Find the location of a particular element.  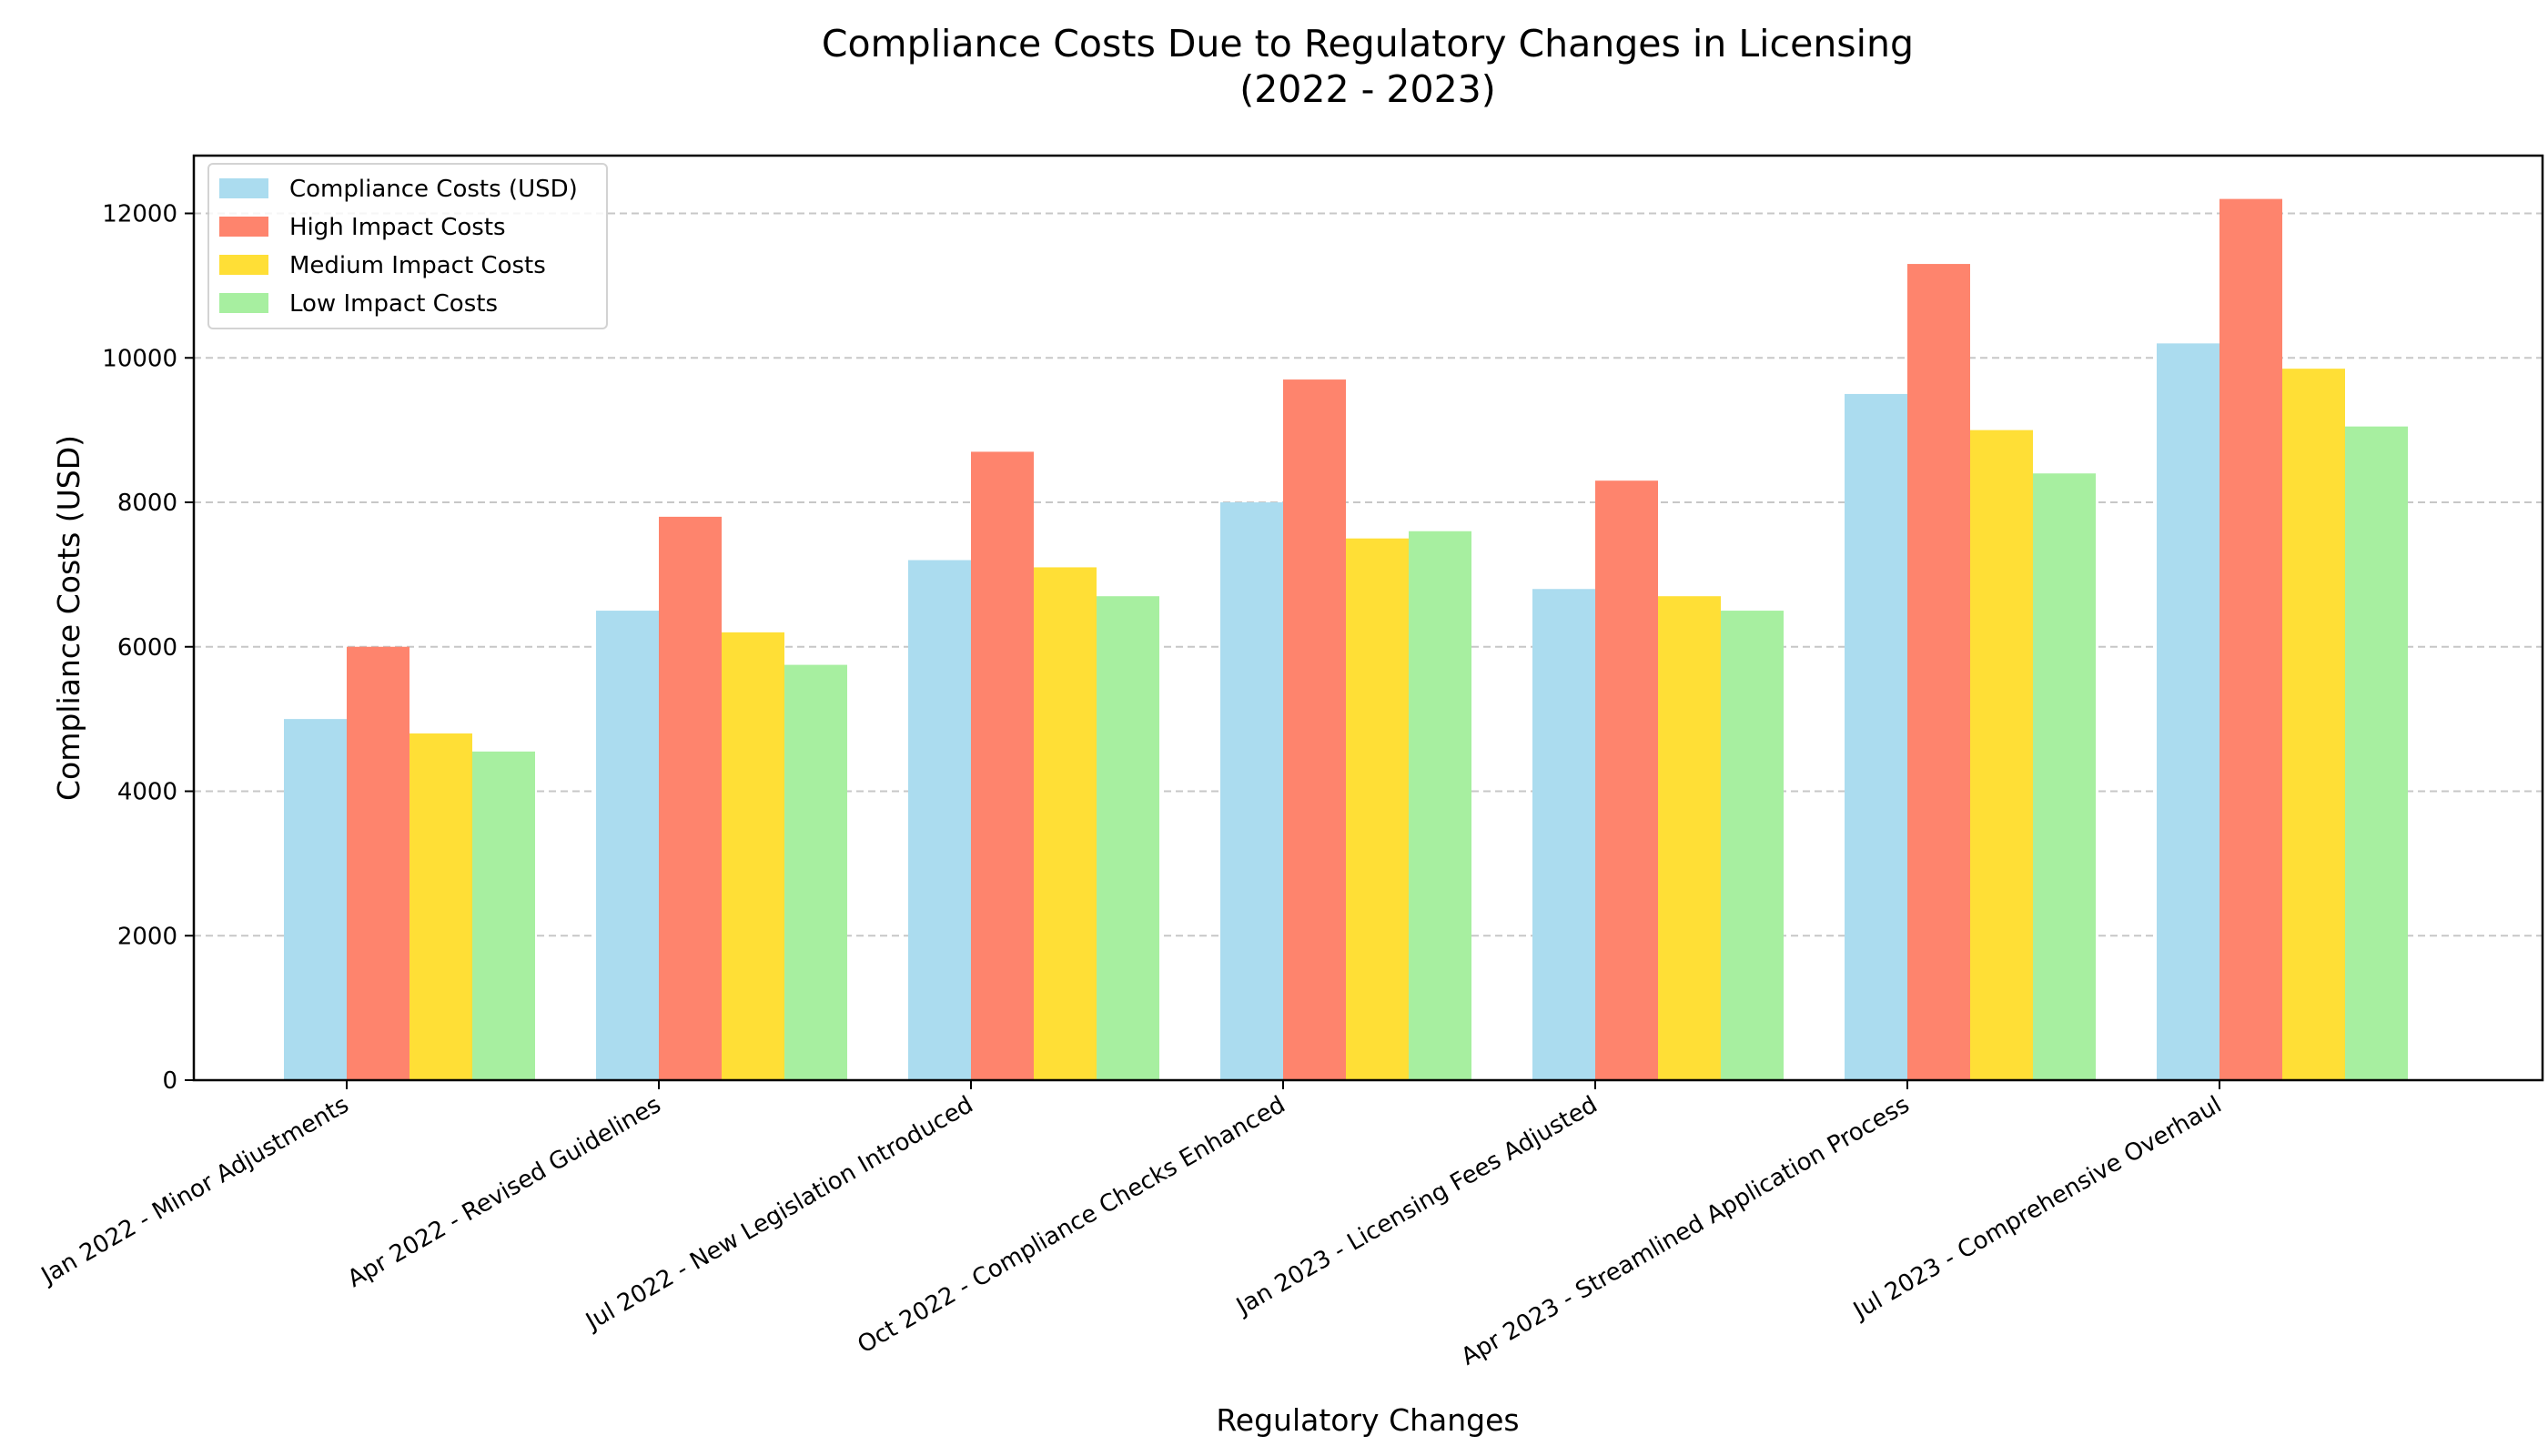

y-tick-label-5: 10000 is located at coordinates (139, 358).